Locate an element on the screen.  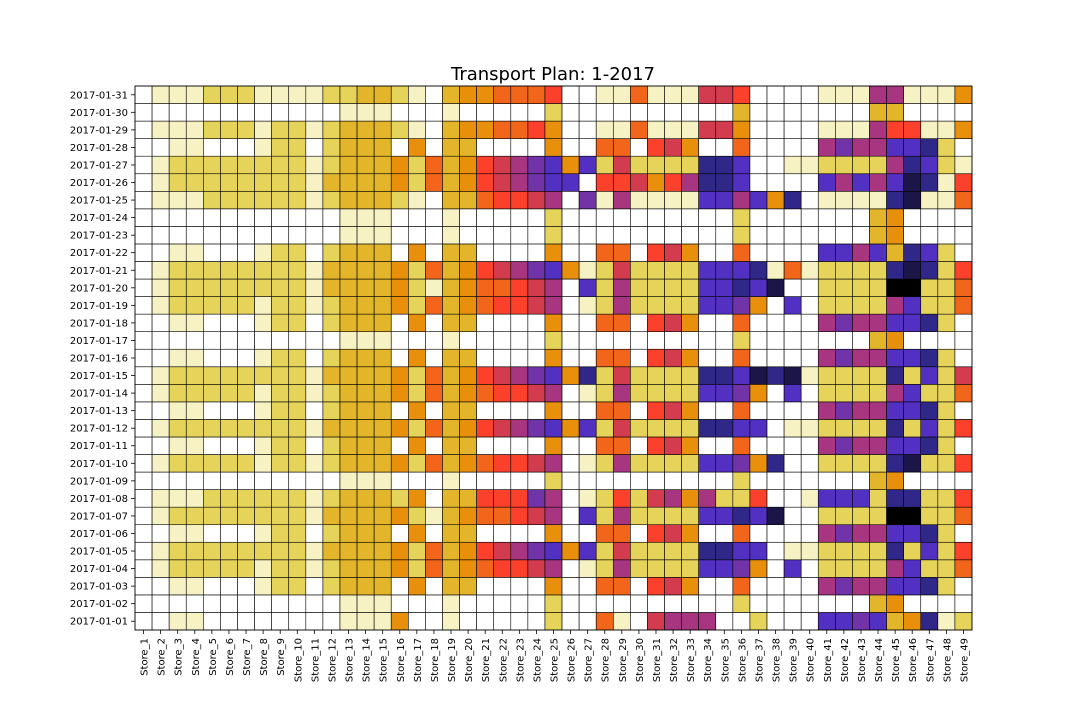
x-tick-label: Store_24 is located at coordinates (537, 660).